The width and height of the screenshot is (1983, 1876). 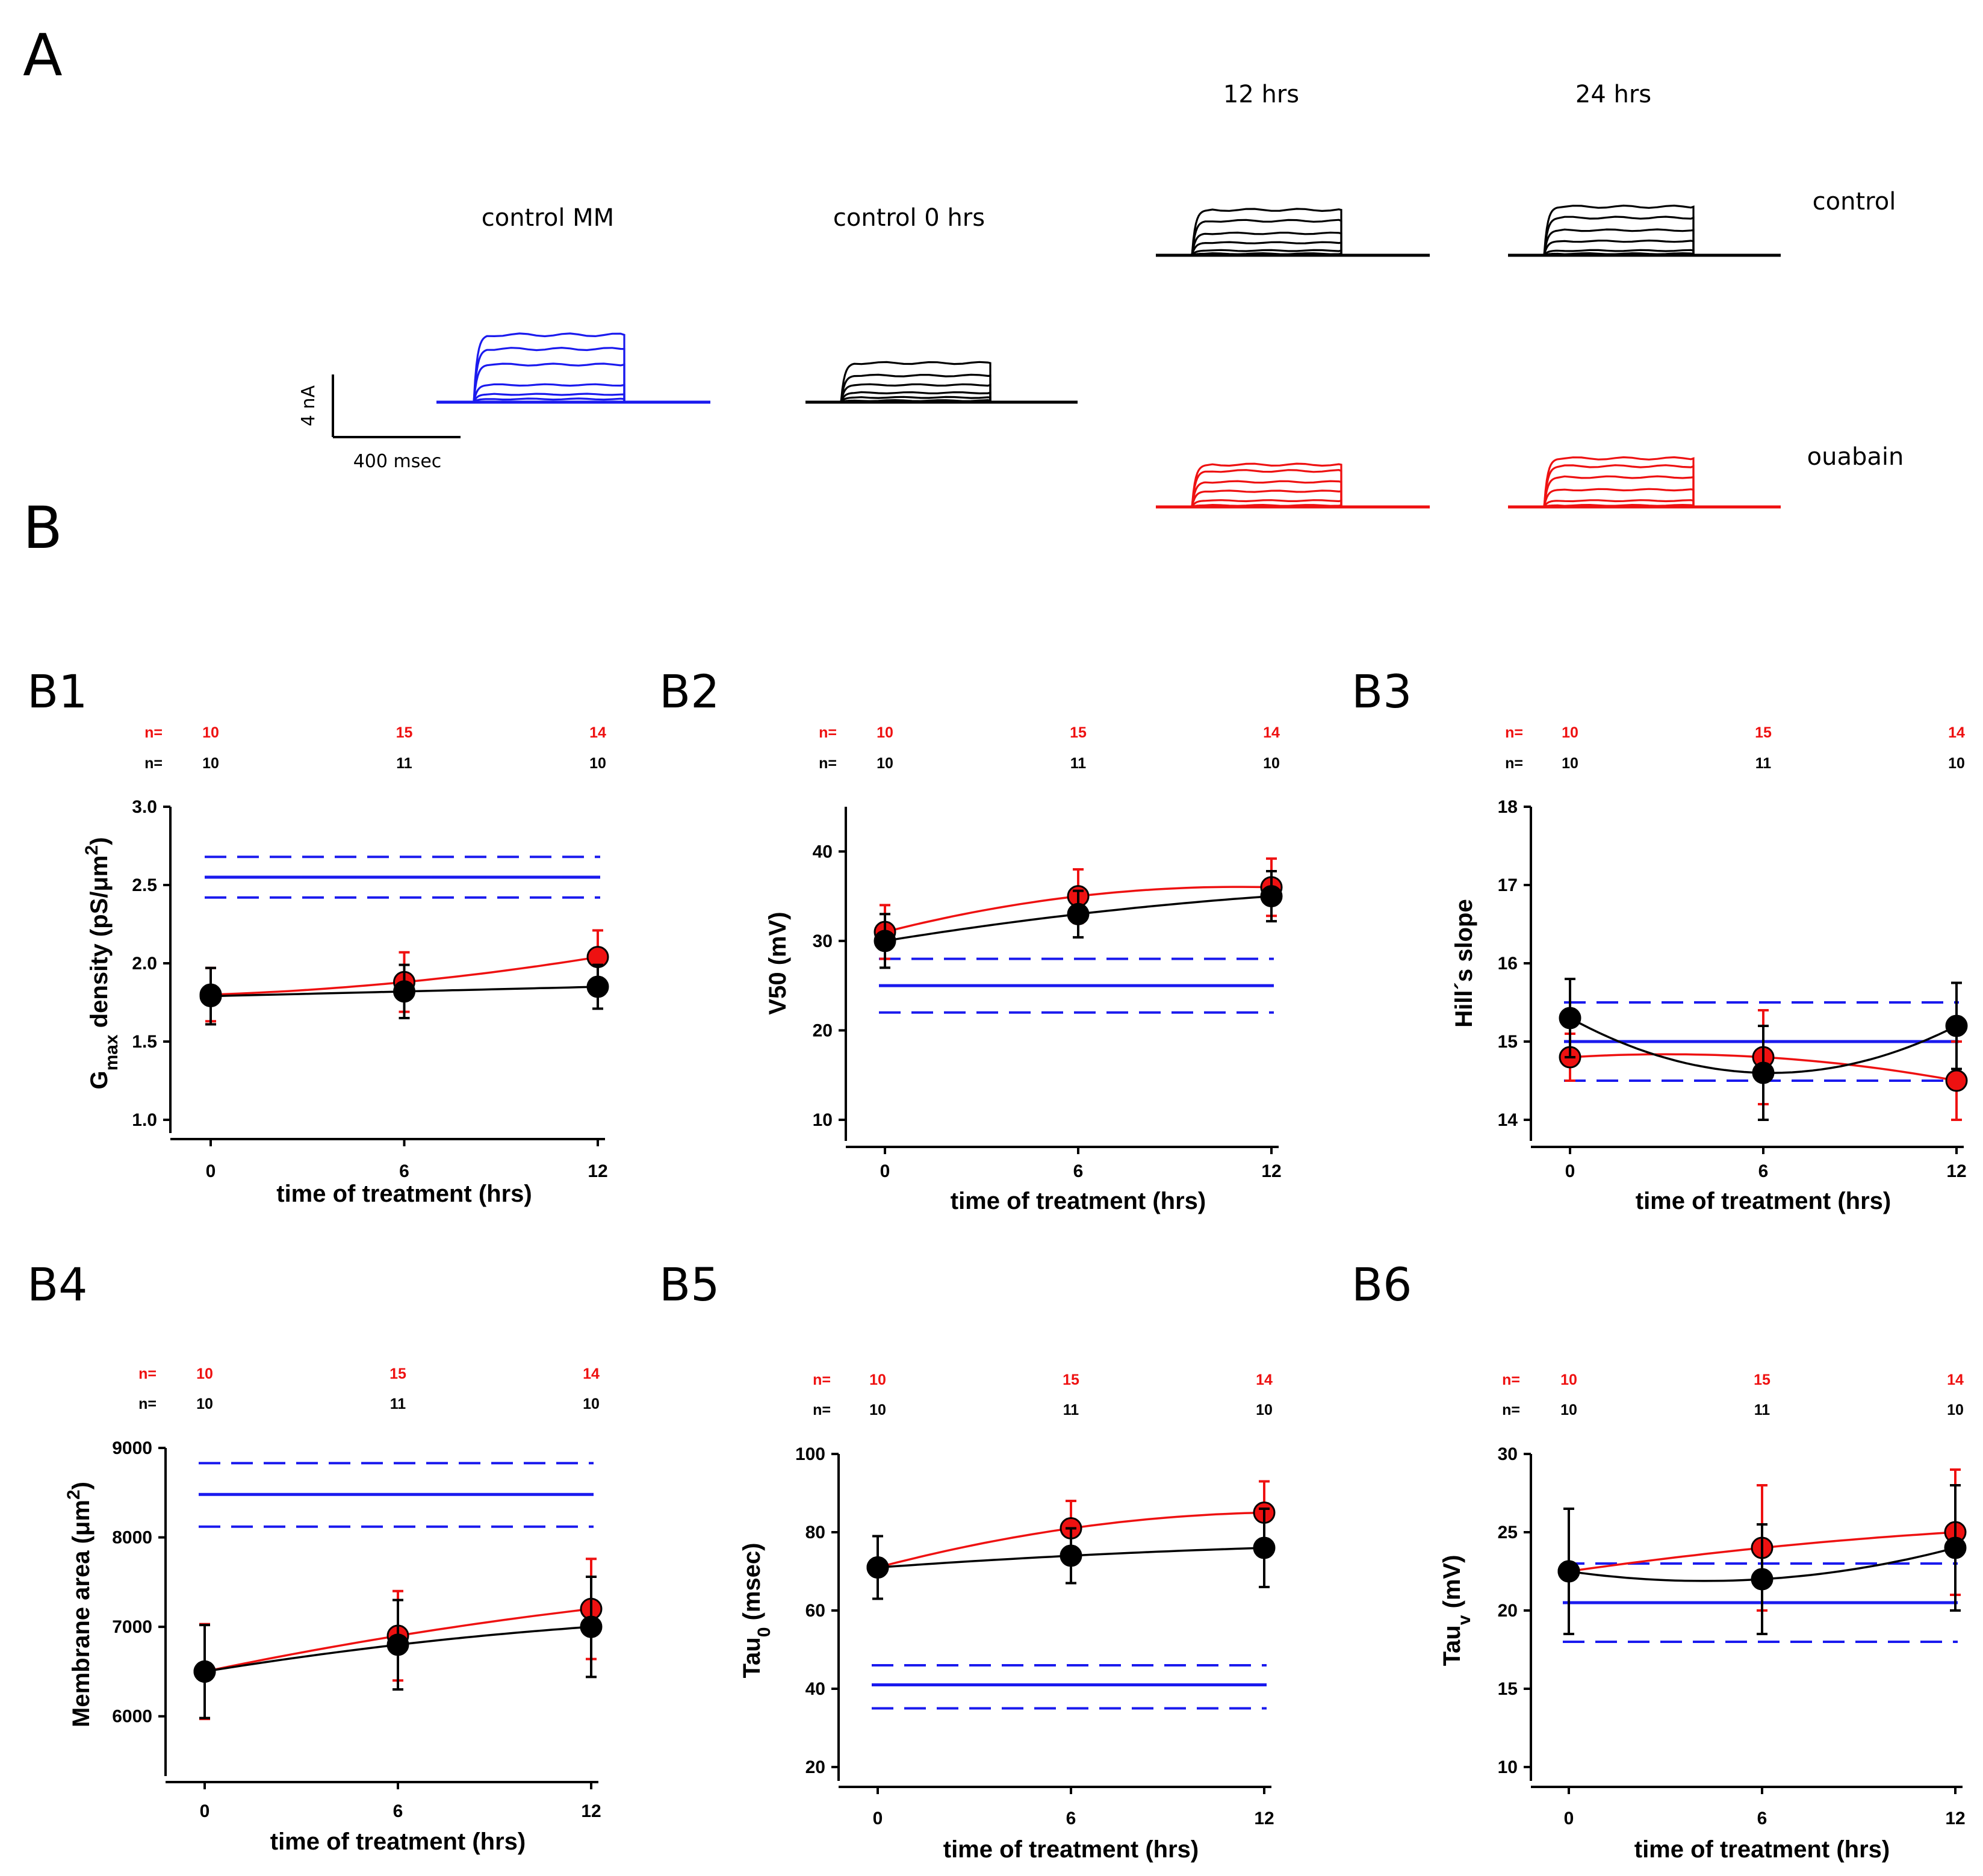 What do you see at coordinates (1381, 691) in the screenshot?
I see `chart-label-B3: B3` at bounding box center [1381, 691].